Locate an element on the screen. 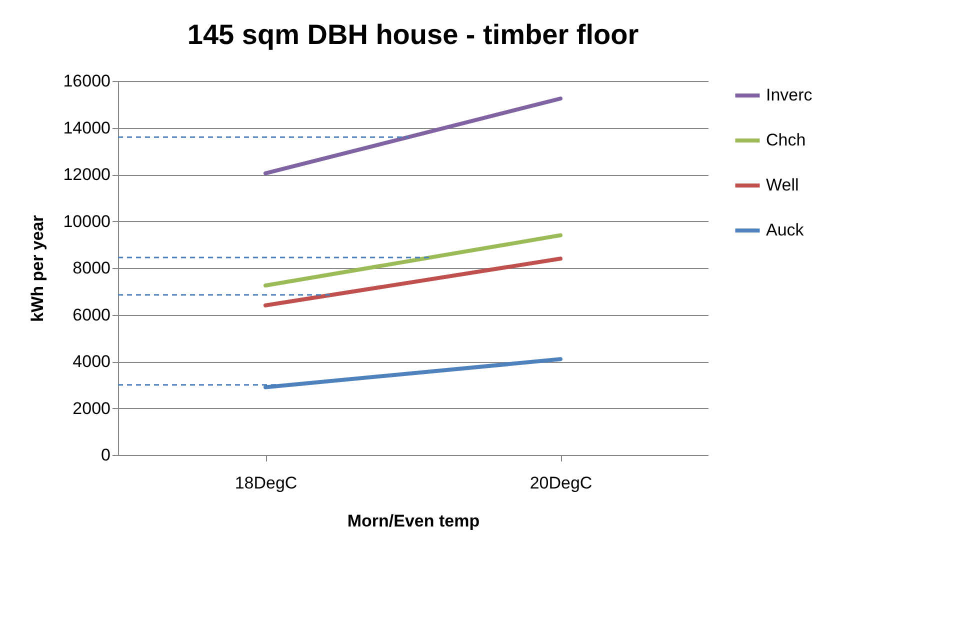 Image resolution: width=955 pixels, height=619 pixels. y-tick-label: 8000 is located at coordinates (91, 268).